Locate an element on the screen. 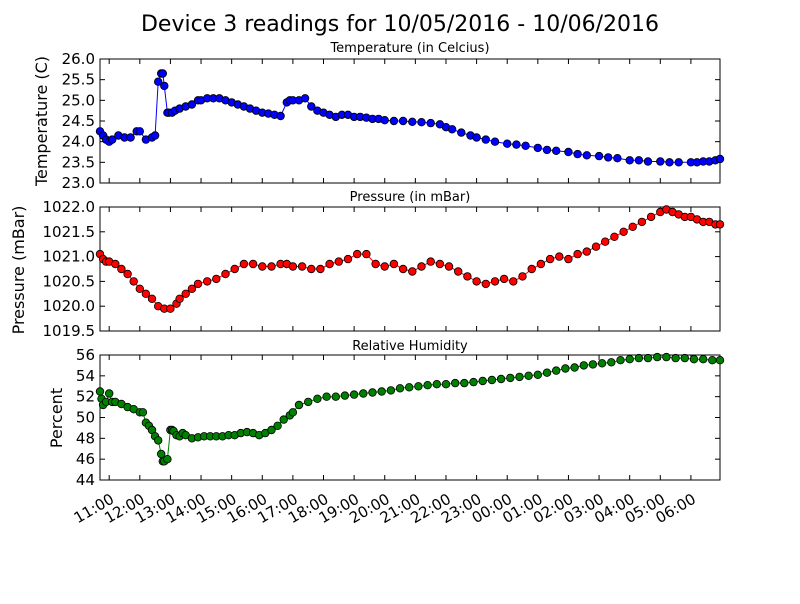  y-tick-label: 1020.0 is located at coordinates (69, 306).